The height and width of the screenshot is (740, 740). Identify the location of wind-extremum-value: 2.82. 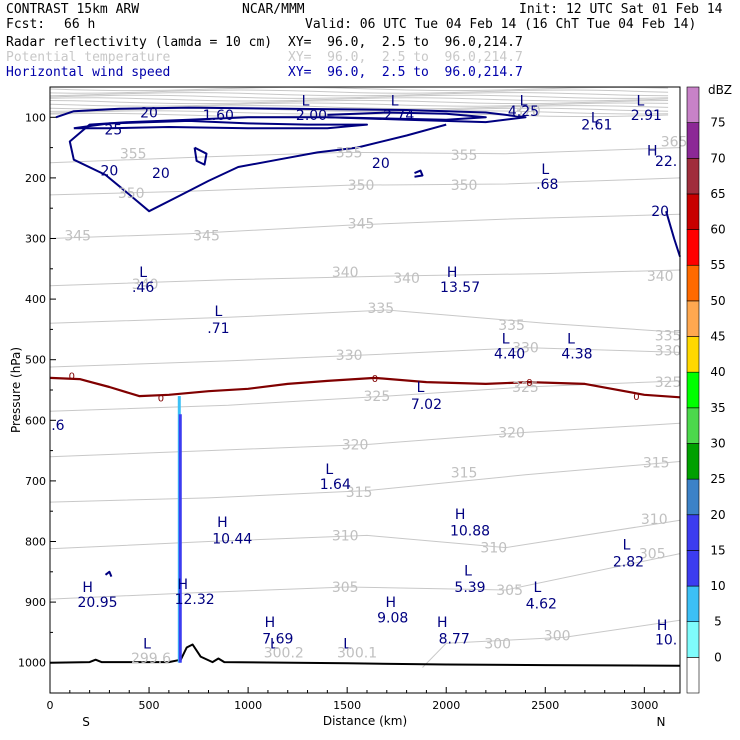
(628, 562).